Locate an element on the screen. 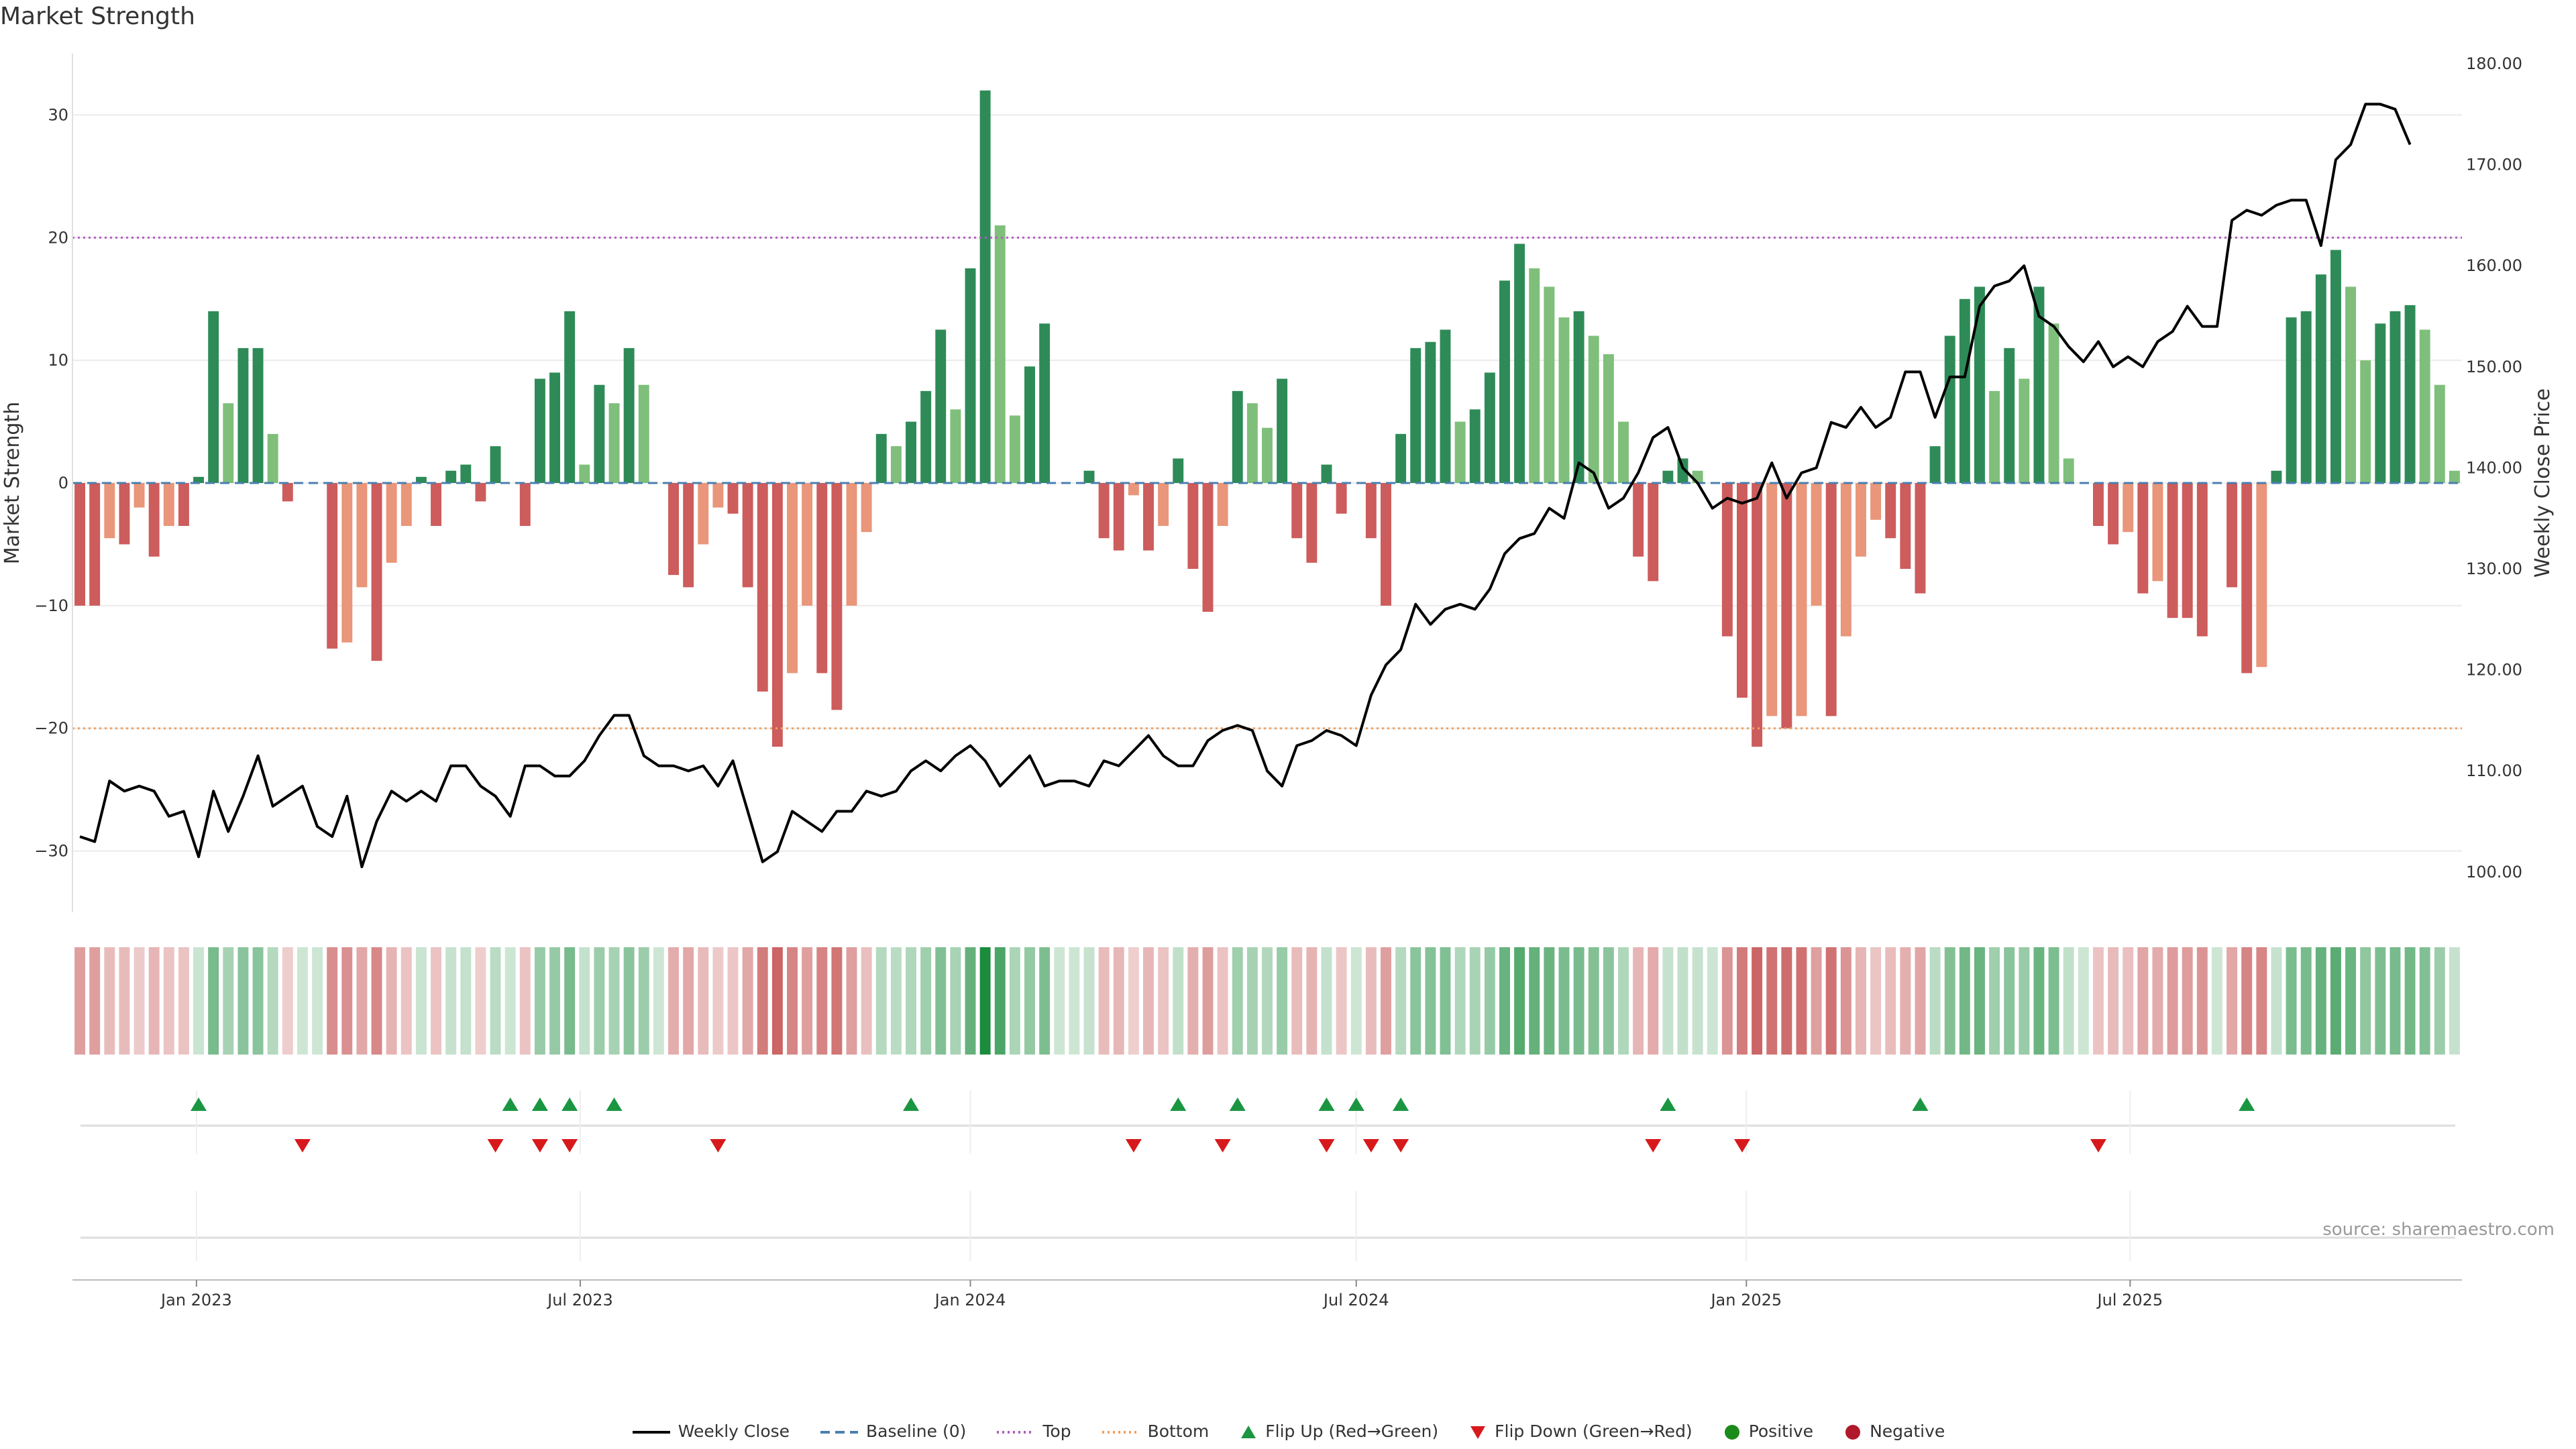  flip-markers is located at coordinates (1267, 1175).